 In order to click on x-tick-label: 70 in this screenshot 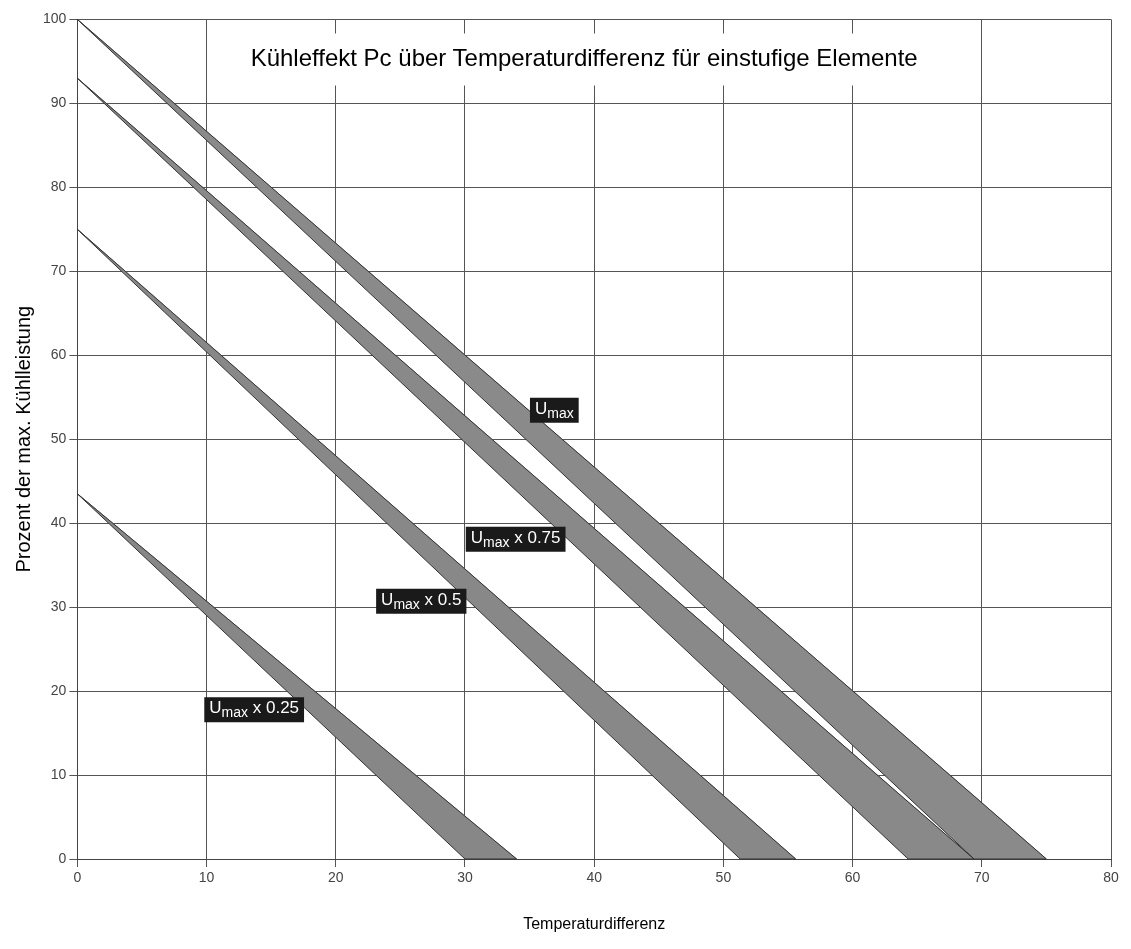, I will do `click(982, 877)`.